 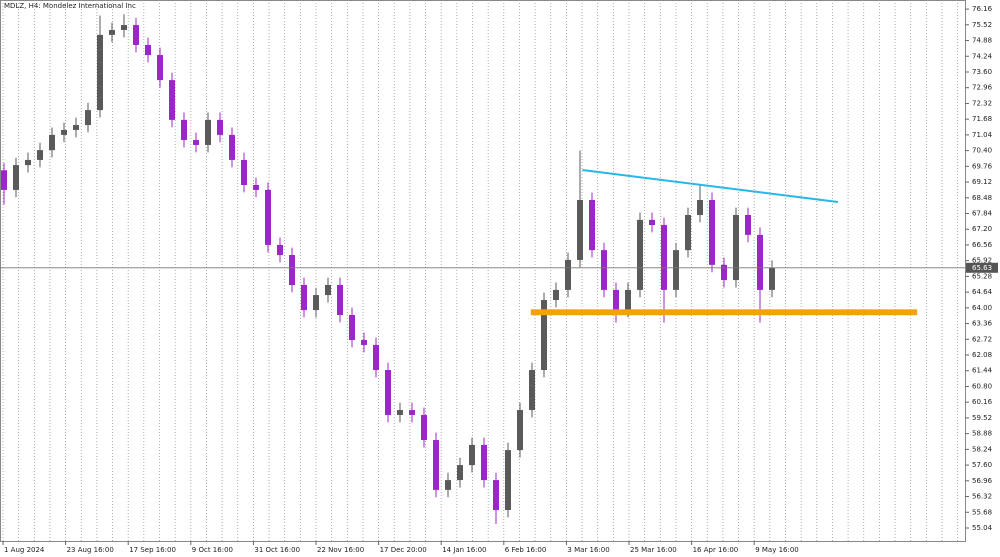 I want to click on y-tick-label: 70.40, so click(x=982, y=151).